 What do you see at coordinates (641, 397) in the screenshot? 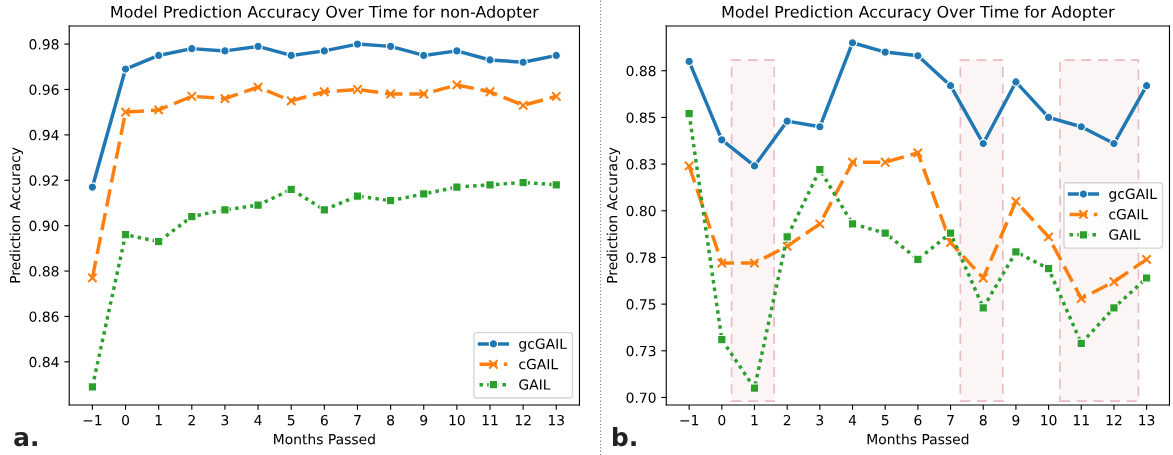
I see `y-tick-label: 0.70` at bounding box center [641, 397].